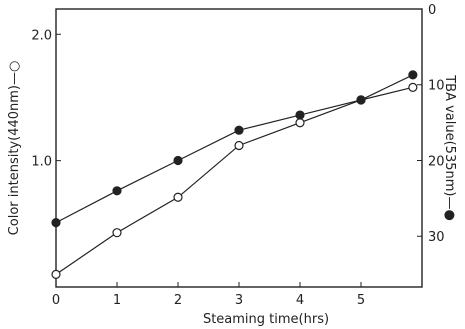  What do you see at coordinates (239, 300) in the screenshot?
I see `x-tick-label: 3` at bounding box center [239, 300].